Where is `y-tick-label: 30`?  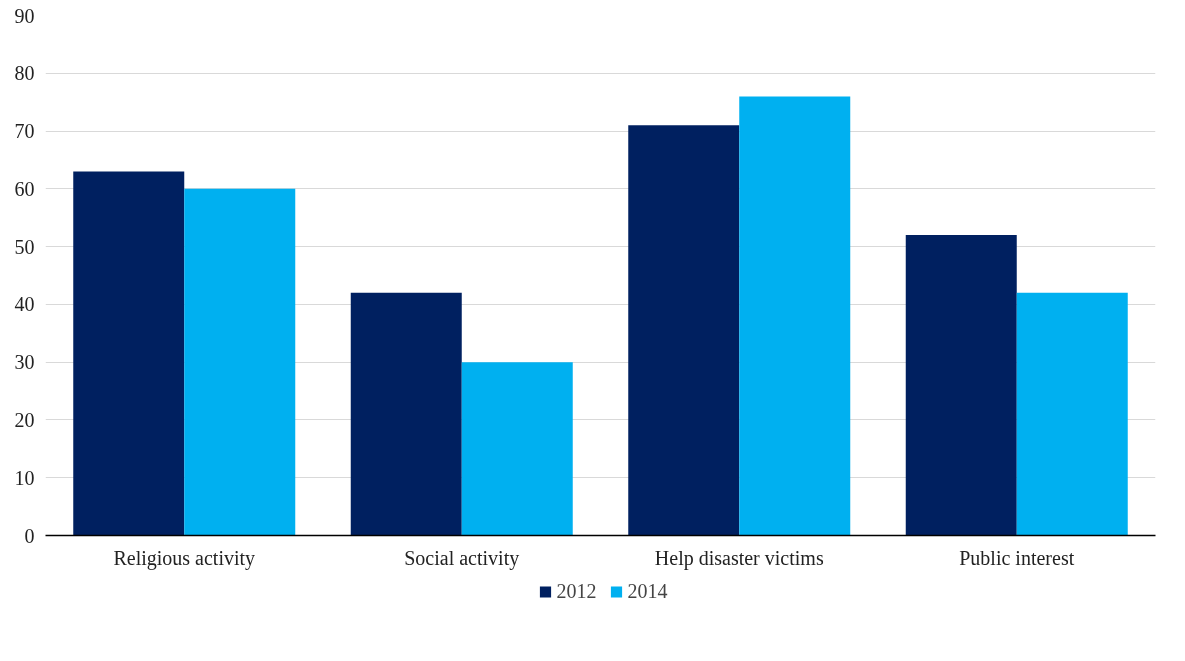 y-tick-label: 30 is located at coordinates (24, 362).